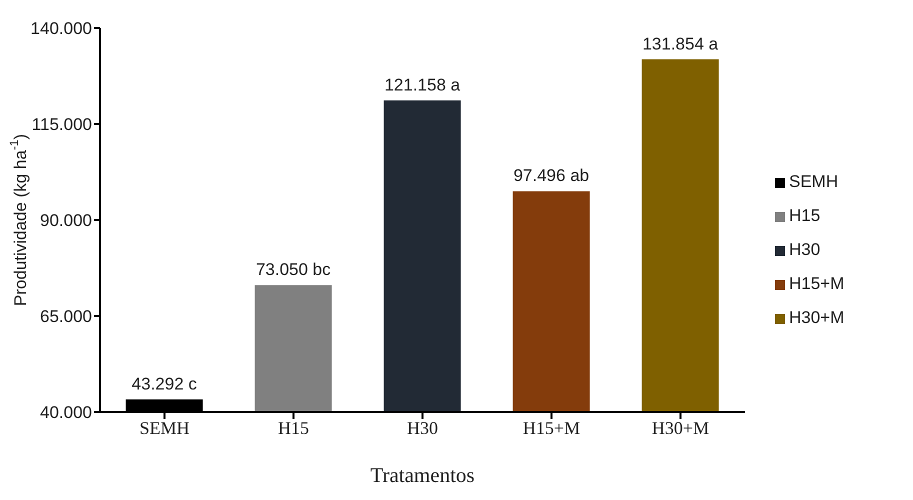 Image resolution: width=913 pixels, height=500 pixels. I want to click on y-tick-label: 140.000, so click(61, 28).